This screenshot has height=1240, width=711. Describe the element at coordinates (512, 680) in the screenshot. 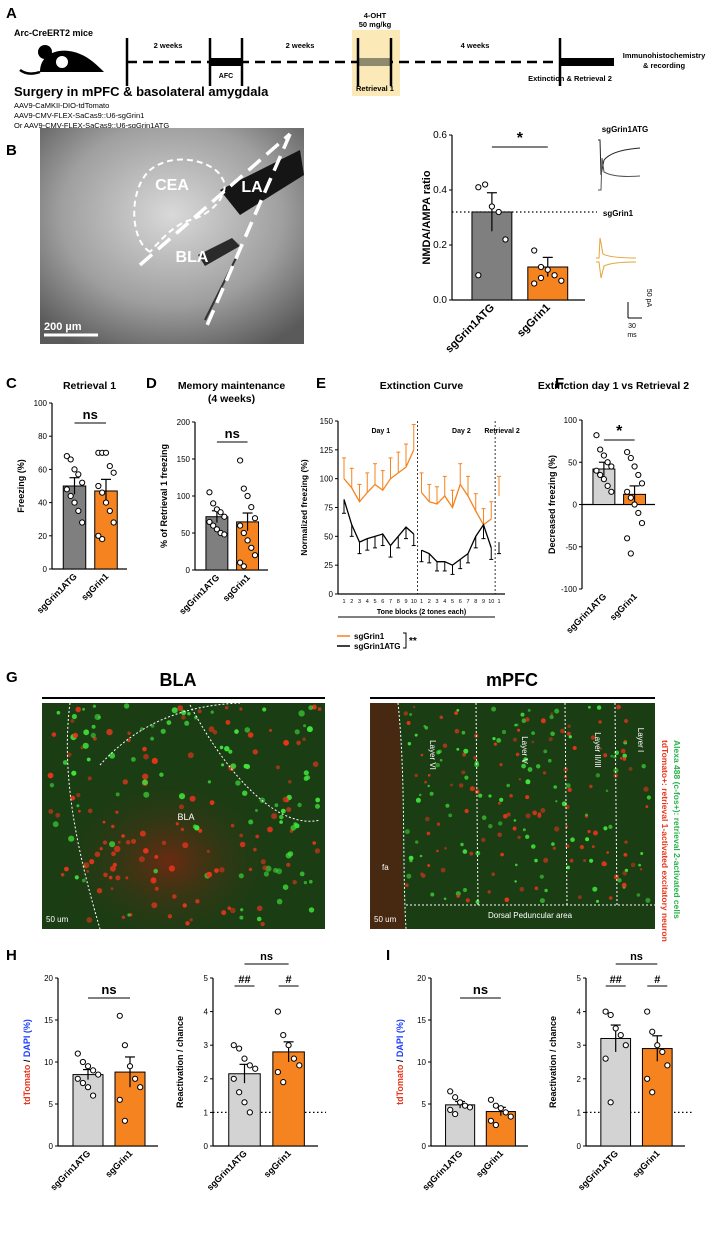

I see `g-right-title: mPFC` at that location.